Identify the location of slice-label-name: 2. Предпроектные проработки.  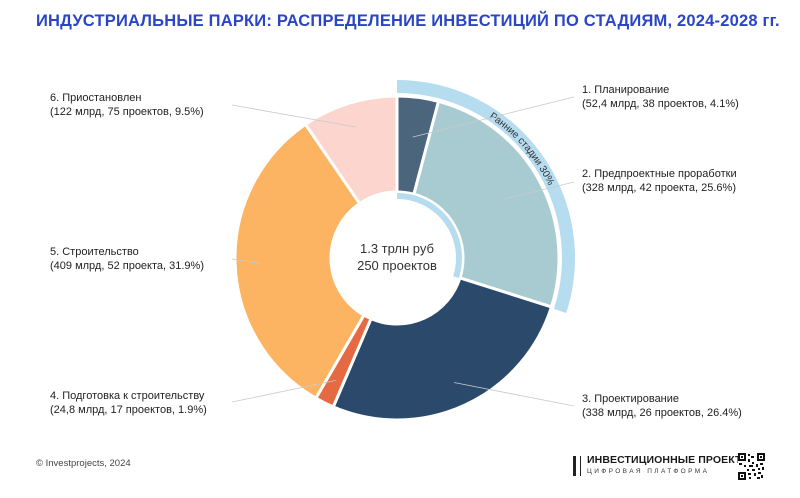
(659, 174).